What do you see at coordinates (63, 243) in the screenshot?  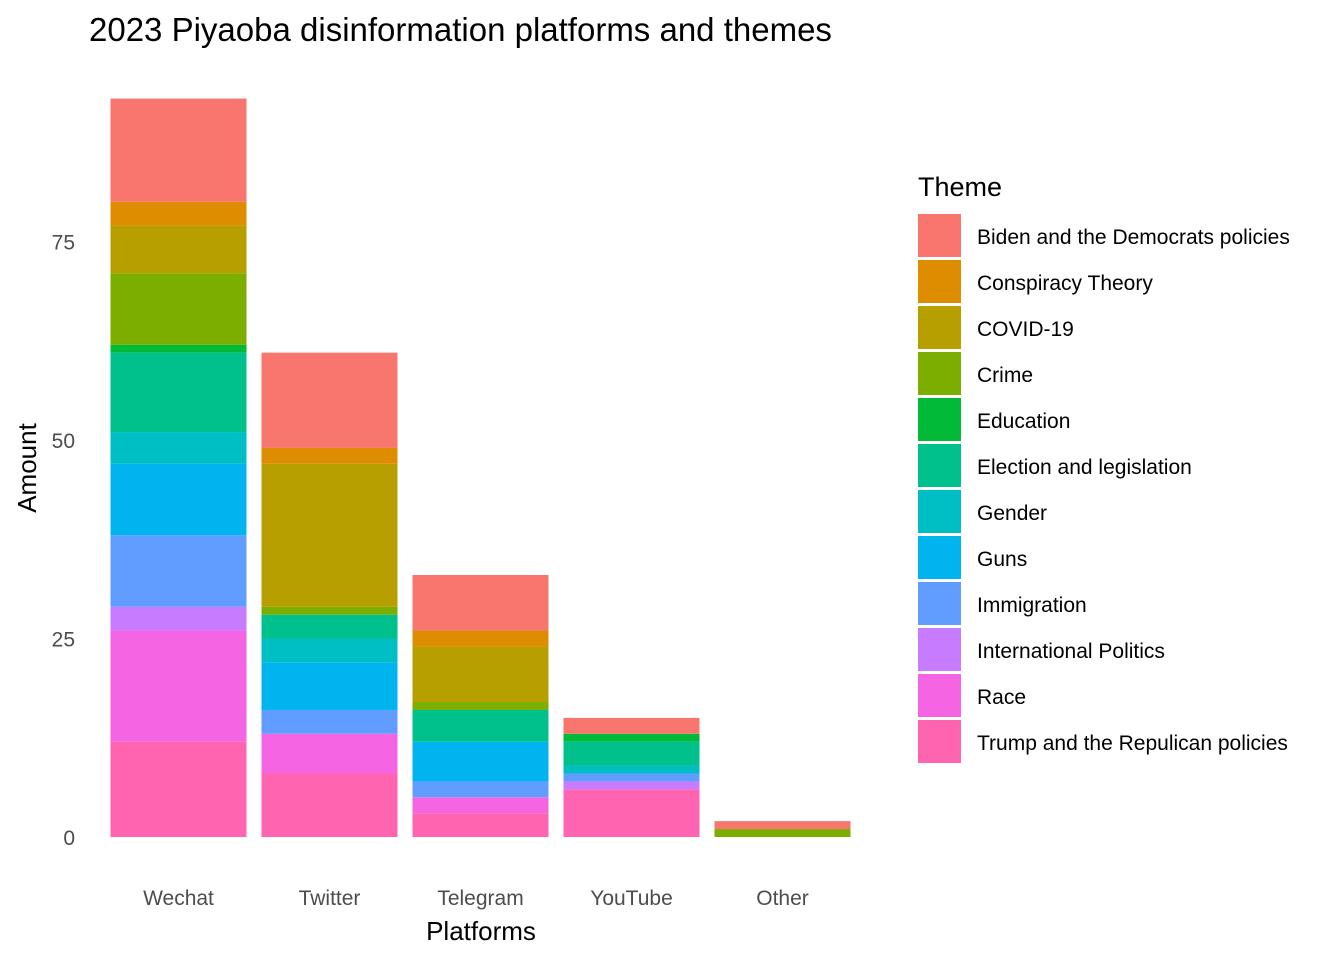 I see `y-tick-label: 75` at bounding box center [63, 243].